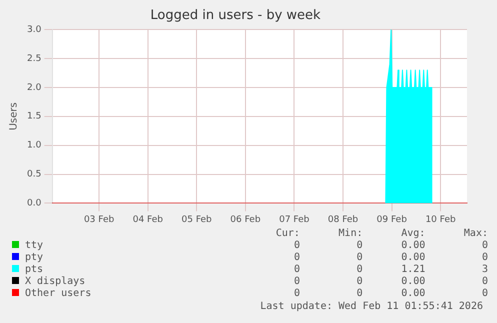 The height and width of the screenshot is (323, 497). What do you see at coordinates (55, 282) in the screenshot?
I see `legend-label: X displays` at bounding box center [55, 282].